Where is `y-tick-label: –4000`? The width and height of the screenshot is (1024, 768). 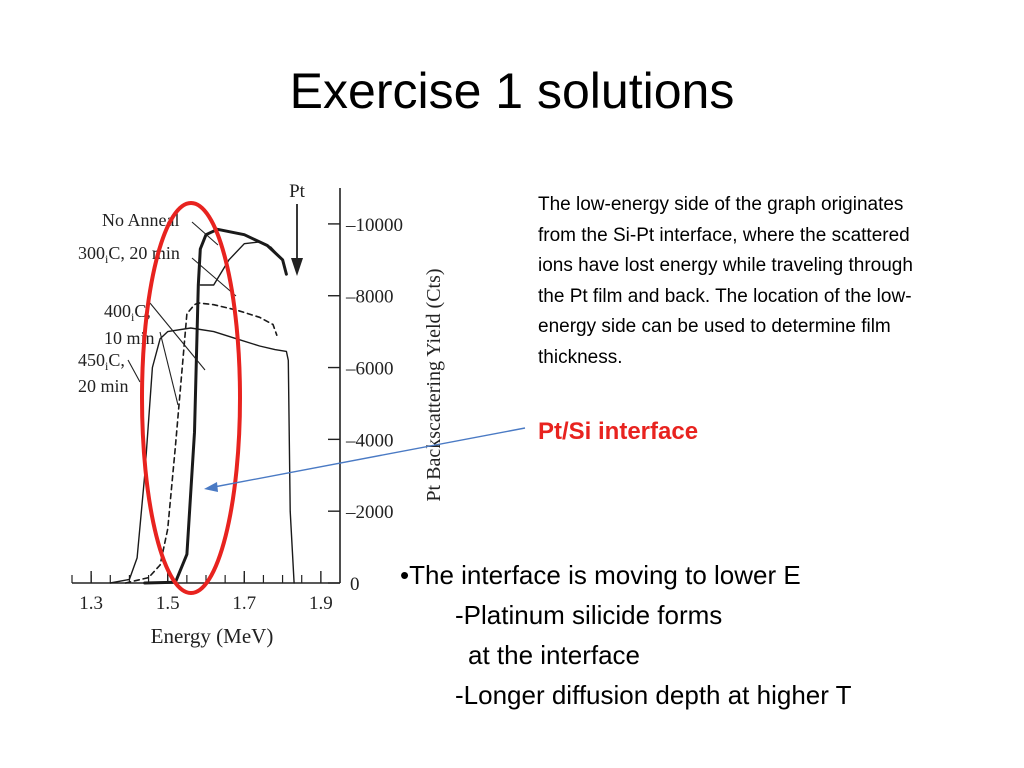
y-tick-label: –4000 is located at coordinates (369, 440).